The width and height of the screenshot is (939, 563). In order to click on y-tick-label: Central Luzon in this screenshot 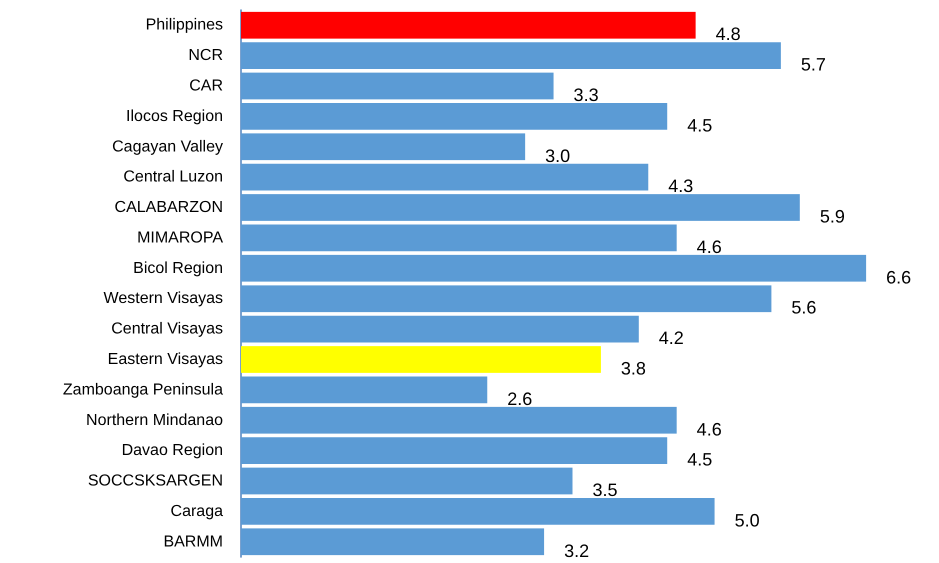, I will do `click(173, 177)`.